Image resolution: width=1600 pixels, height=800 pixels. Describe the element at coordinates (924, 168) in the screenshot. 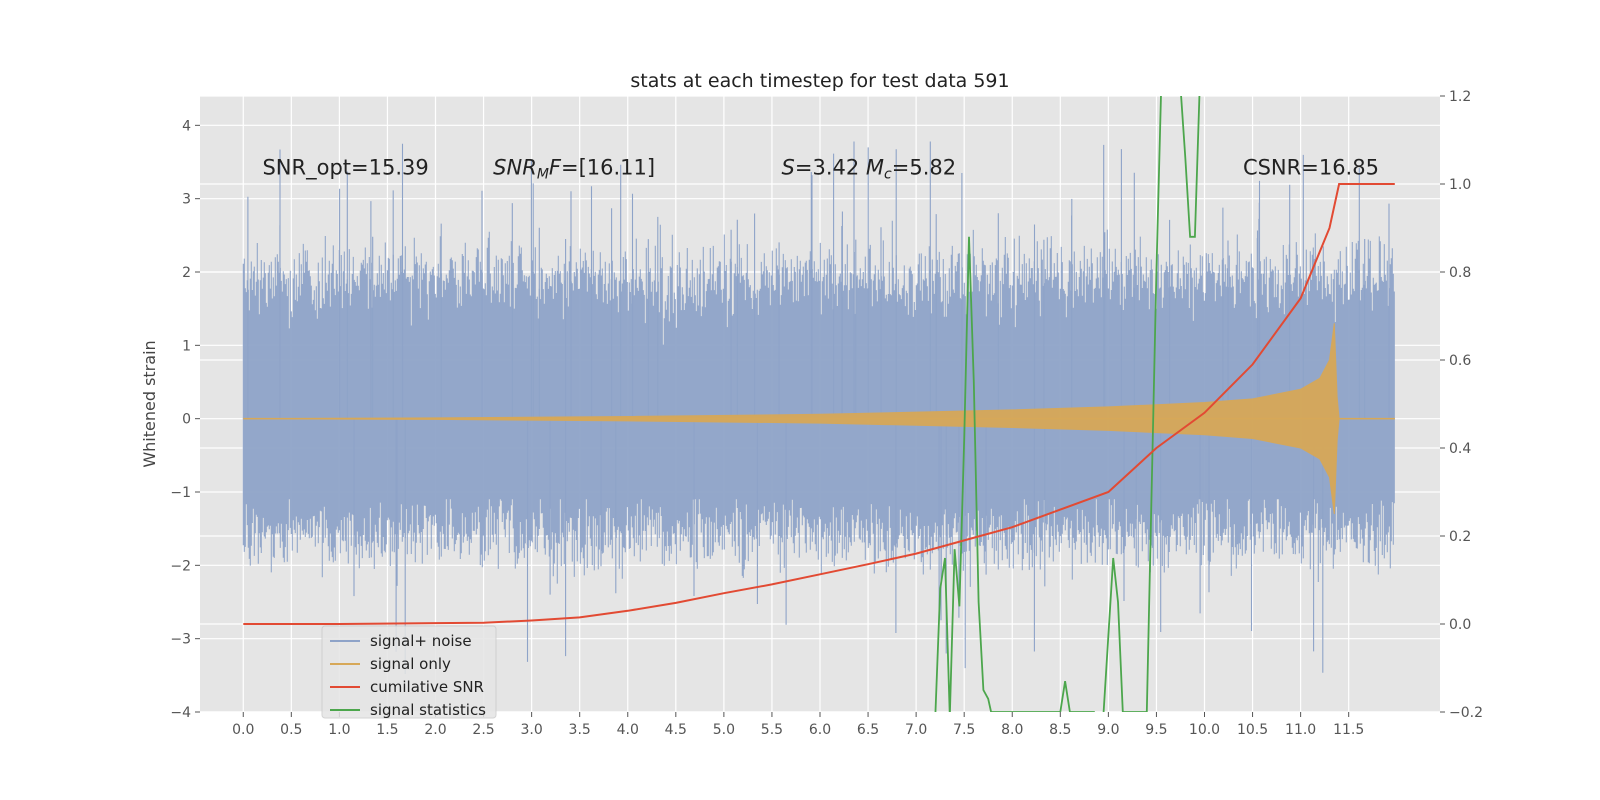

I see `annotation-part: =5.82` at that location.